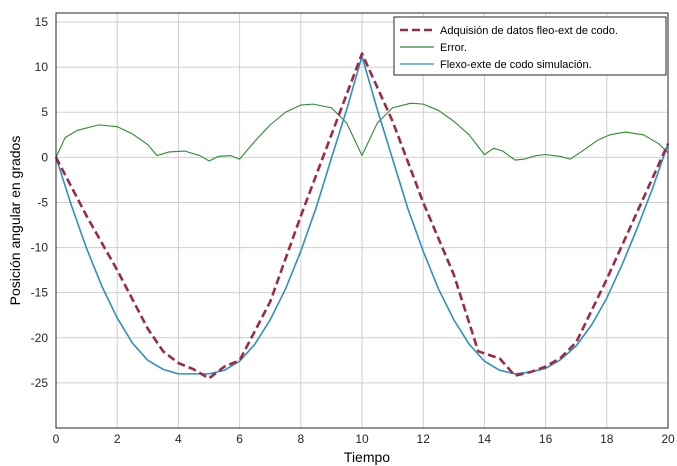 The image size is (677, 466). I want to click on y-tick-labels: 15 10 5 0 -5 -10 -15 -20 -25, so click(40, 202).